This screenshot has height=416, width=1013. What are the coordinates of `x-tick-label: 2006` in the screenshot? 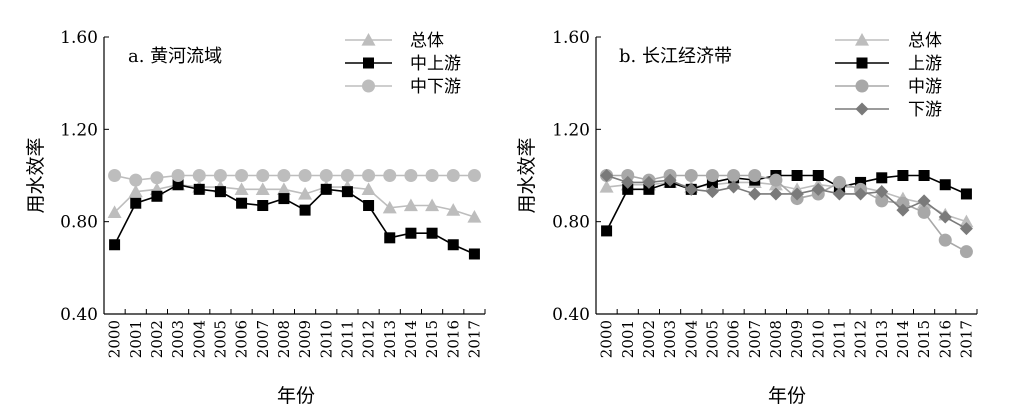 It's located at (734, 339).